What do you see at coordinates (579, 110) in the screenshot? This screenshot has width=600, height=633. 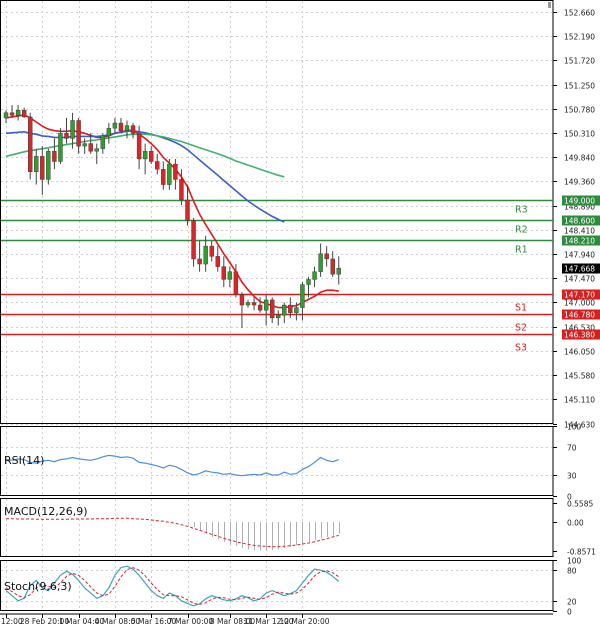 I see `y-tick-label: 150.780` at bounding box center [579, 110].